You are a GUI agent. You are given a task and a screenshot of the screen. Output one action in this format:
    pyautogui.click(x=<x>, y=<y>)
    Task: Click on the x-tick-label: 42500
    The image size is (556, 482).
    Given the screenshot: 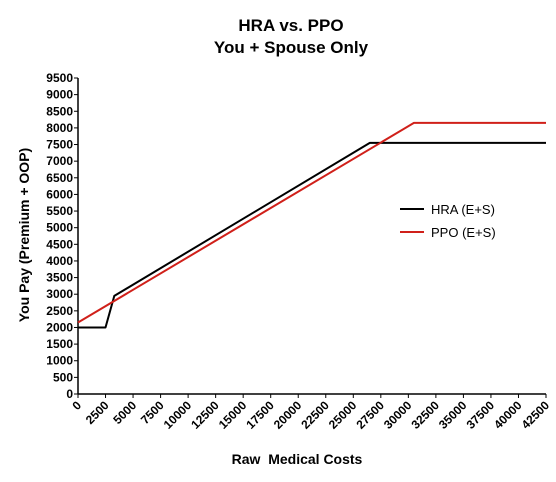 What is the action you would take?
    pyautogui.click(x=536, y=415)
    